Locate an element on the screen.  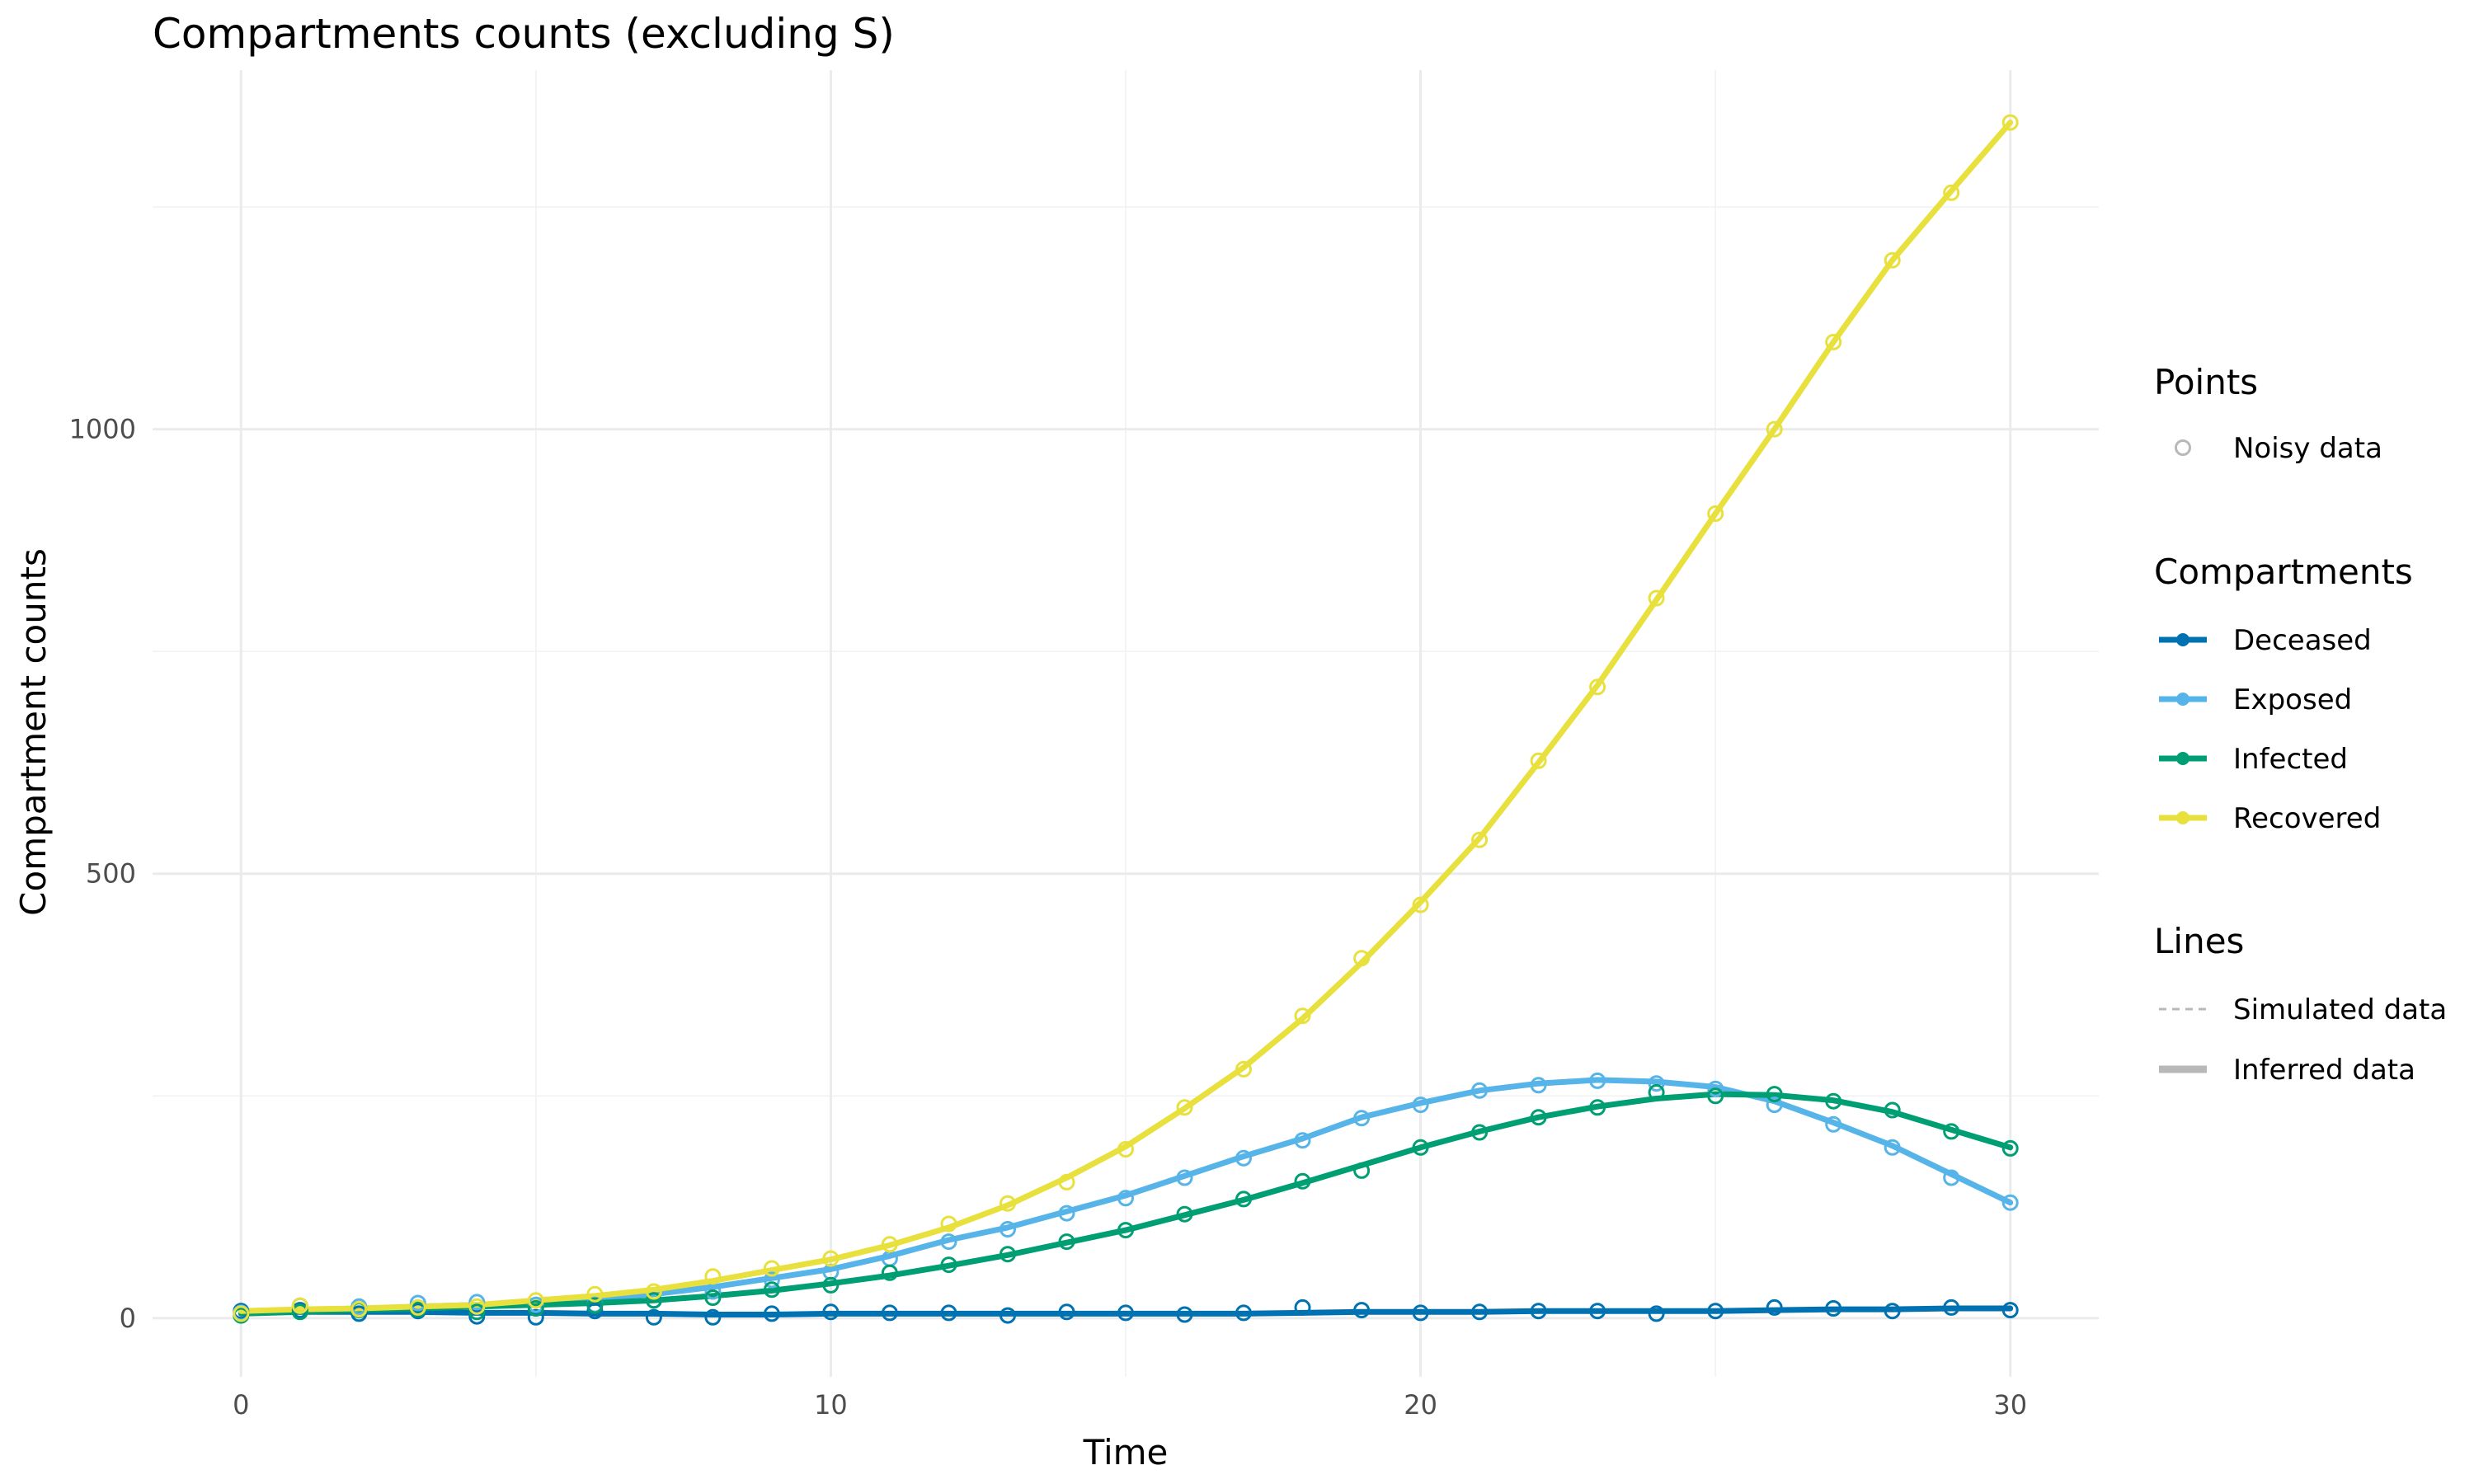
legend-deceased-marker is located at coordinates (2182, 639).